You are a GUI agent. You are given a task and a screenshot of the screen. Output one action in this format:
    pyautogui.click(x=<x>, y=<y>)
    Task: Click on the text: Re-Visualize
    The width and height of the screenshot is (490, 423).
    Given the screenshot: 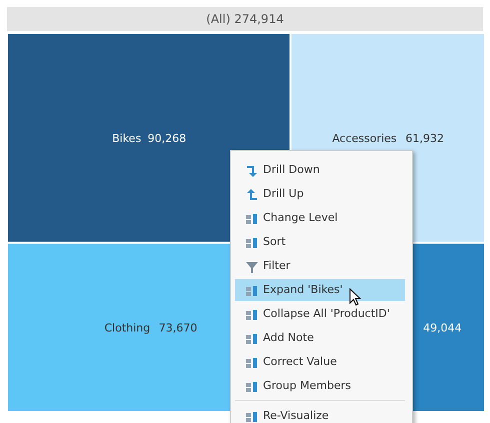 What is the action you would take?
    pyautogui.click(x=296, y=415)
    